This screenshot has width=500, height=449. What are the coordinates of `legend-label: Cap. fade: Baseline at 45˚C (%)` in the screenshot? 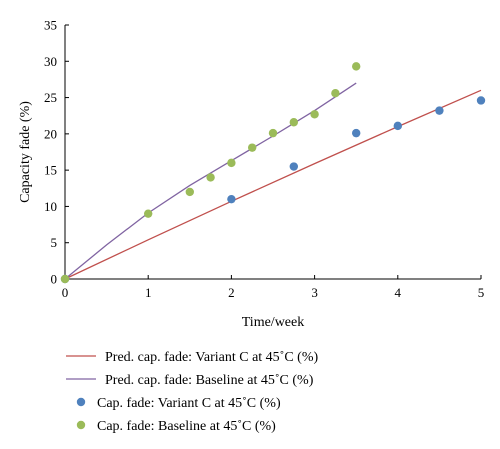 It's located at (186, 426).